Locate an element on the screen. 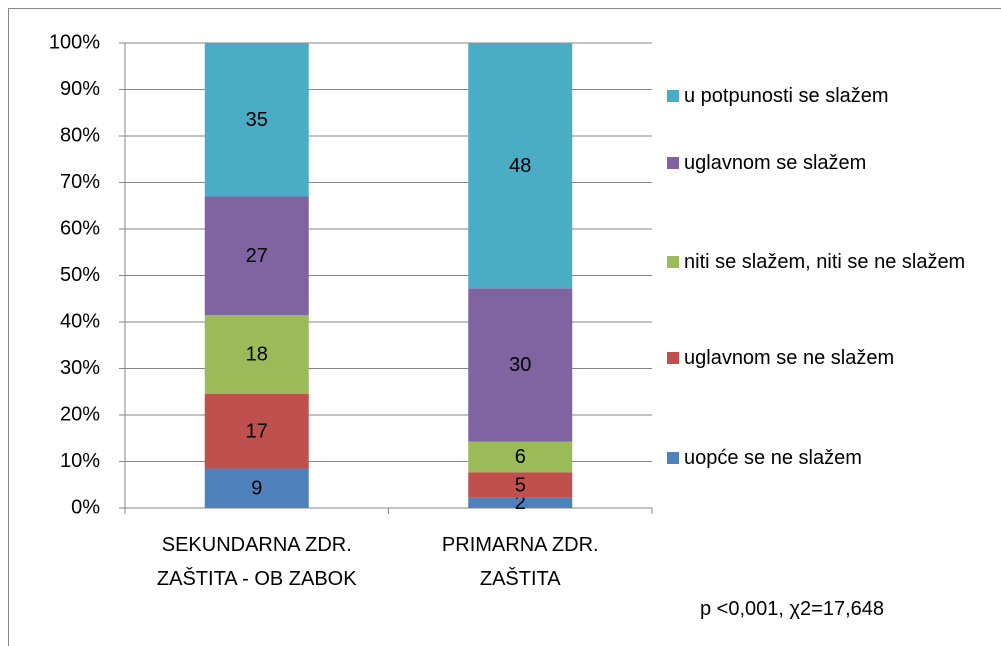 This screenshot has height=646, width=1001. y-tick-label: 80% is located at coordinates (80, 135).